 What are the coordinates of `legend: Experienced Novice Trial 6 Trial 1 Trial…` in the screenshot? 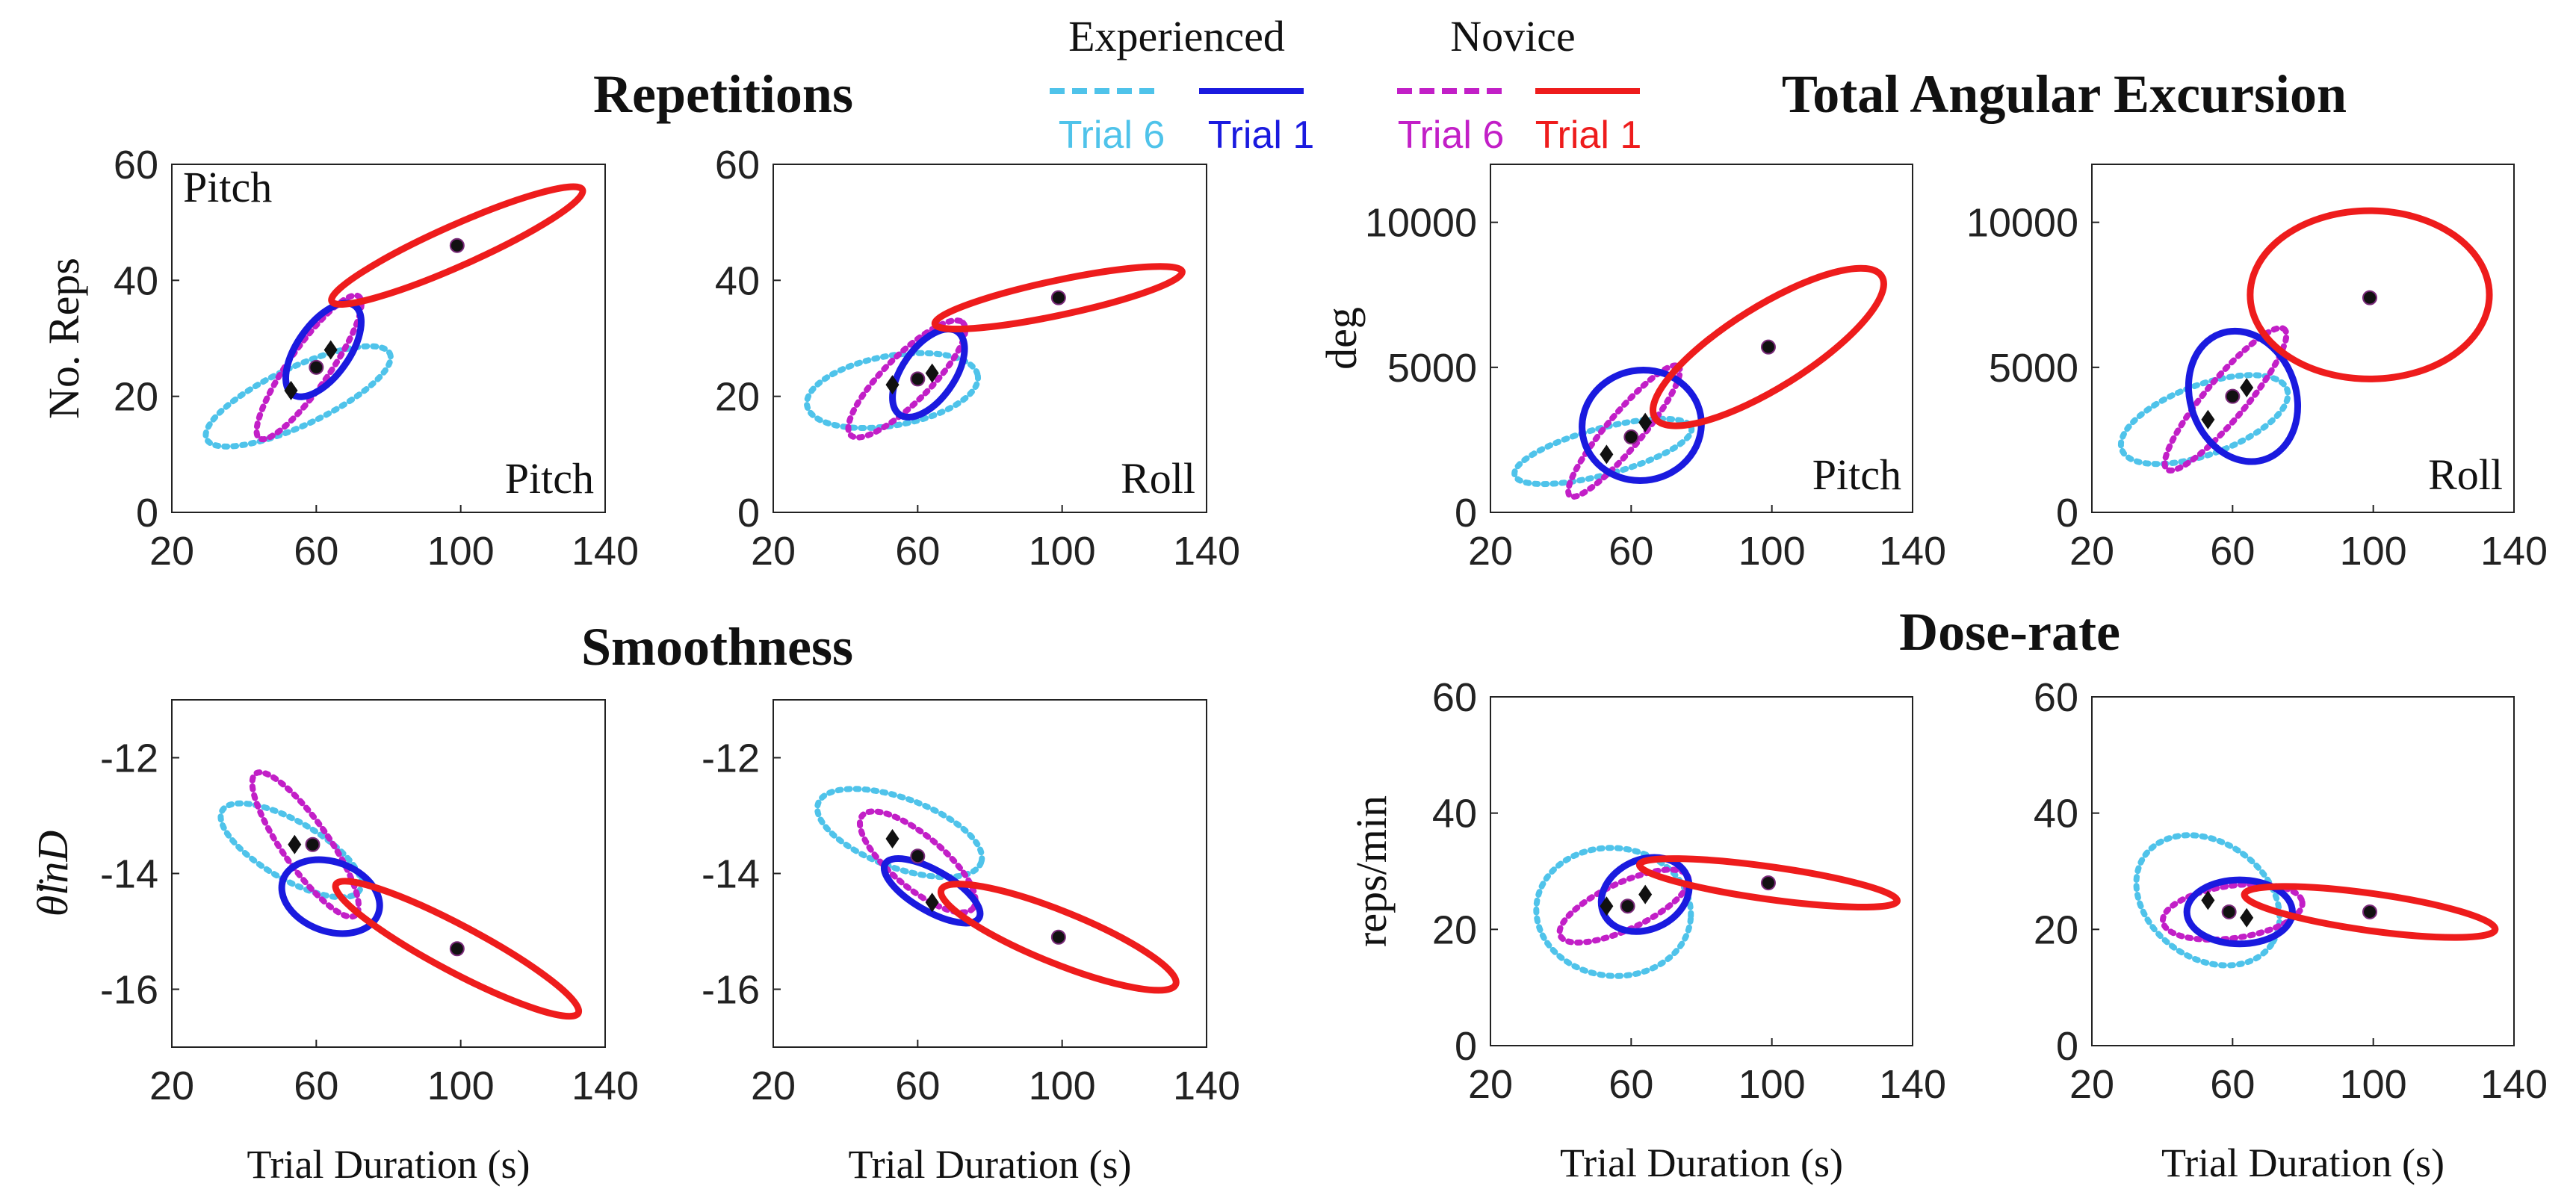 It's located at (1345, 84).